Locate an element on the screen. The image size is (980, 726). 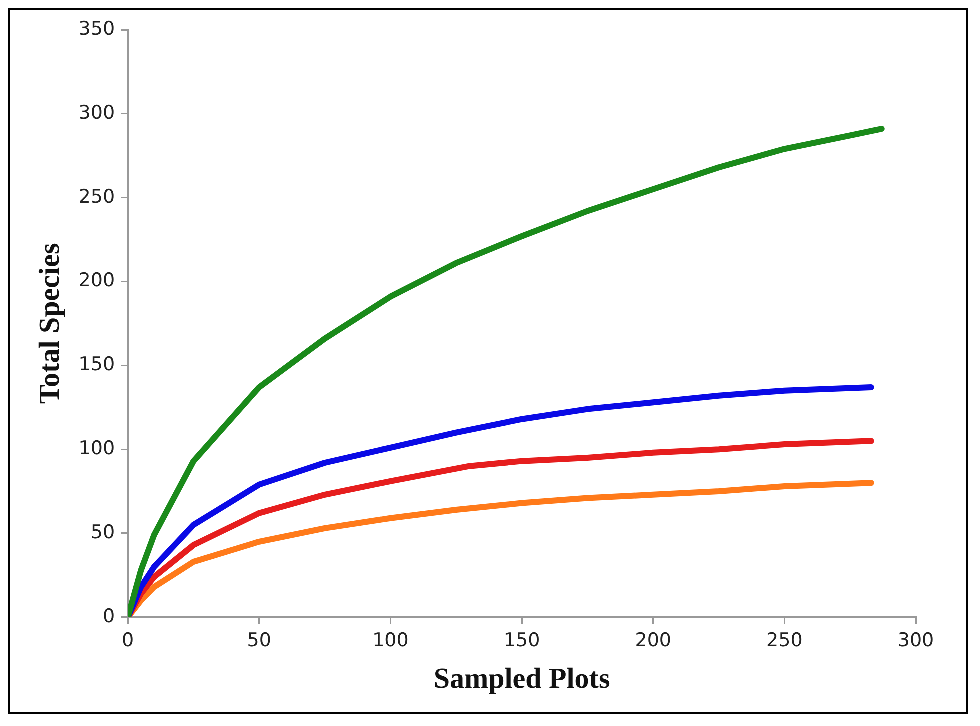
y-tick-label: 200 is located at coordinates (97, 281).